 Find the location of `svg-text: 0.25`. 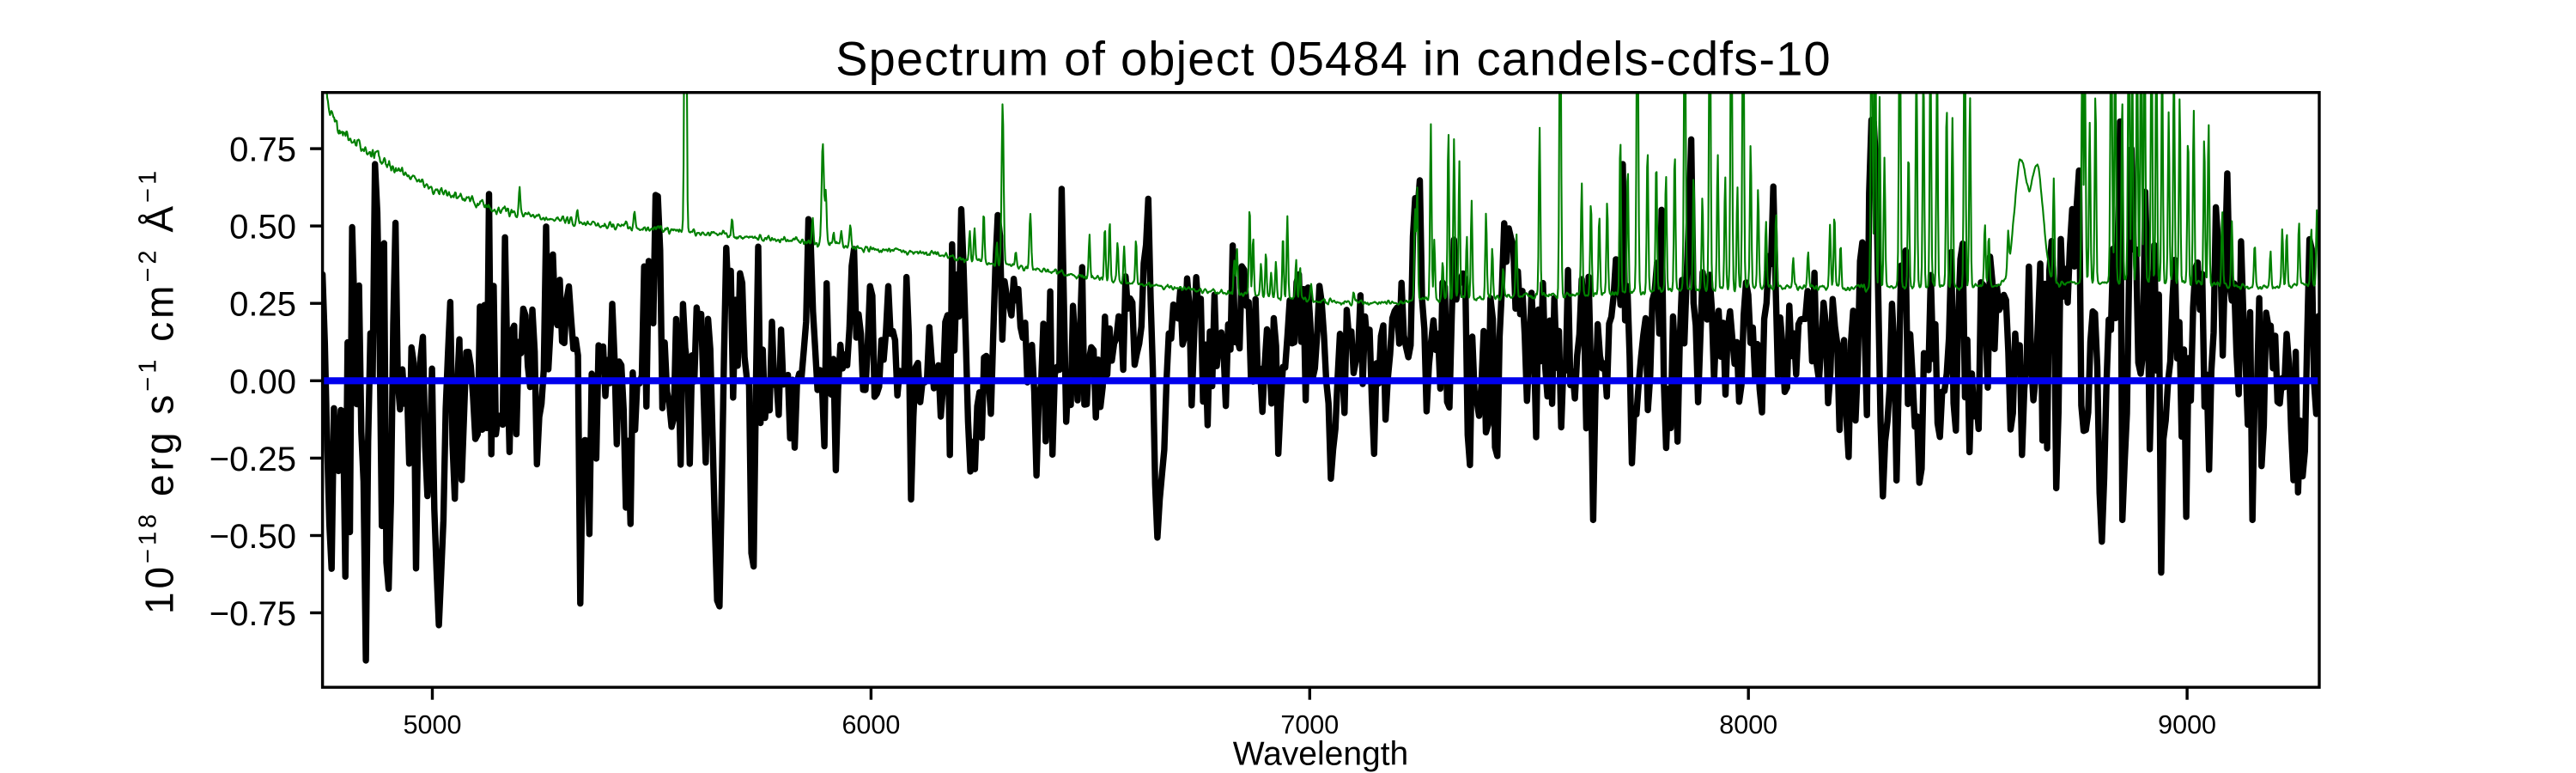

svg-text: 0.25 is located at coordinates (262, 305).